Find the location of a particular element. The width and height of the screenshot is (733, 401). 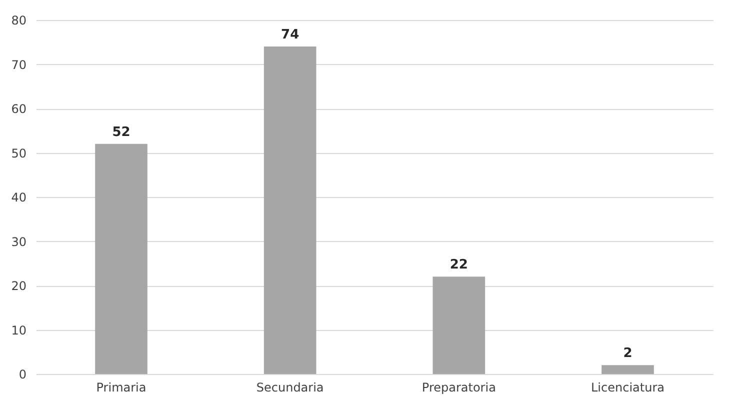

y-tick-label: 60 is located at coordinates (18, 109).